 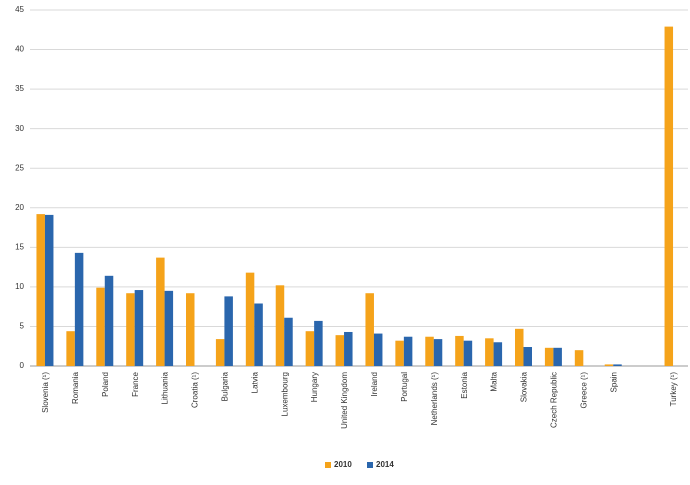 What do you see at coordinates (105, 384) in the screenshot?
I see `x-tick-label: Poland` at bounding box center [105, 384].